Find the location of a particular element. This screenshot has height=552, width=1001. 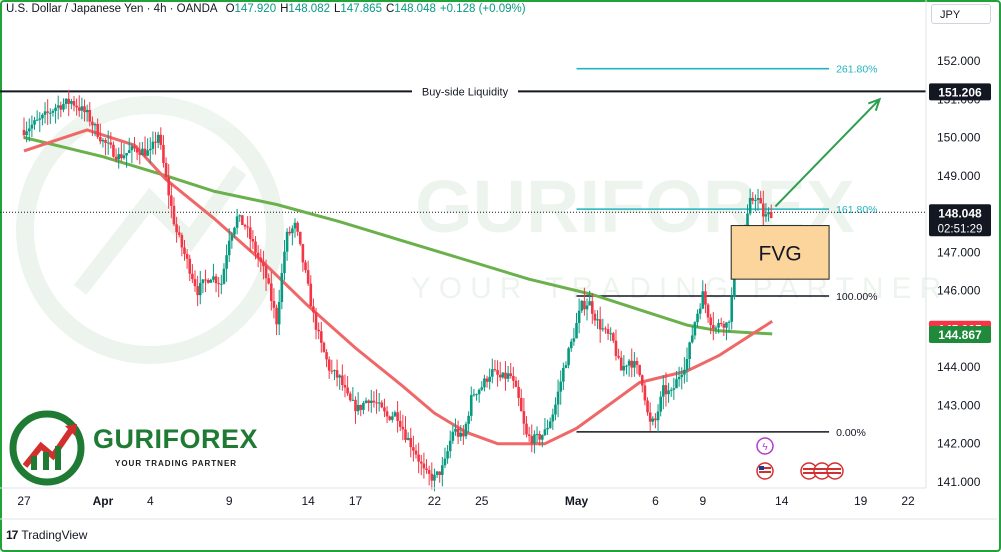

event-icons: ϟ is located at coordinates (800, 458).